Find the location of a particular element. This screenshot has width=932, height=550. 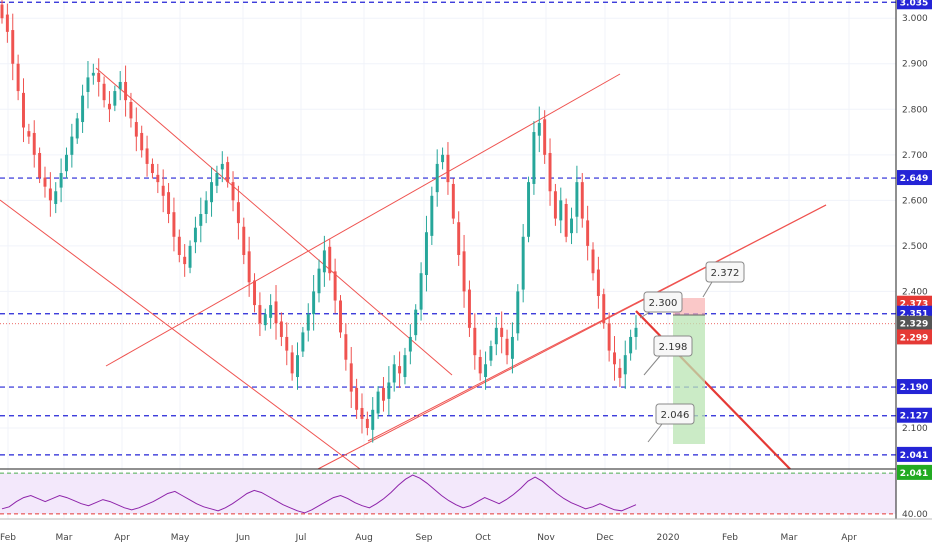

x-tick-label: Apr is located at coordinates (849, 538).